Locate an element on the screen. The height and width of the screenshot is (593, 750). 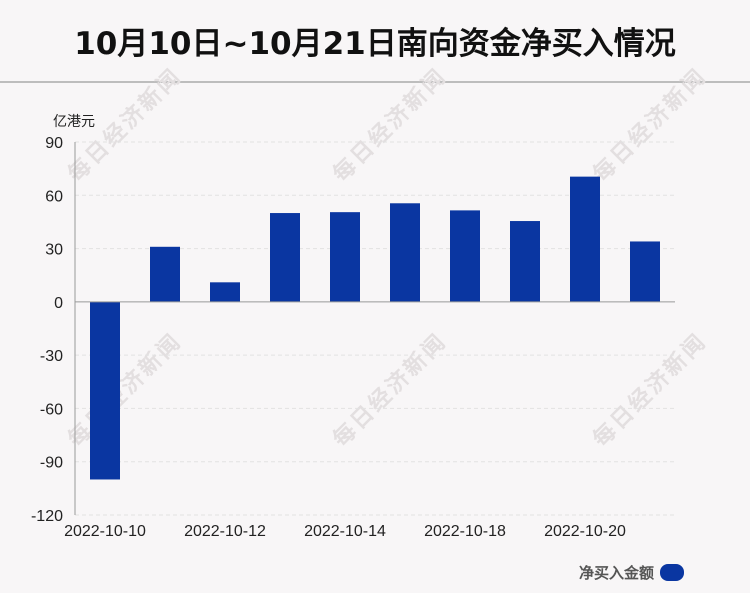
legend: 净买入金额 is located at coordinates (631, 572).